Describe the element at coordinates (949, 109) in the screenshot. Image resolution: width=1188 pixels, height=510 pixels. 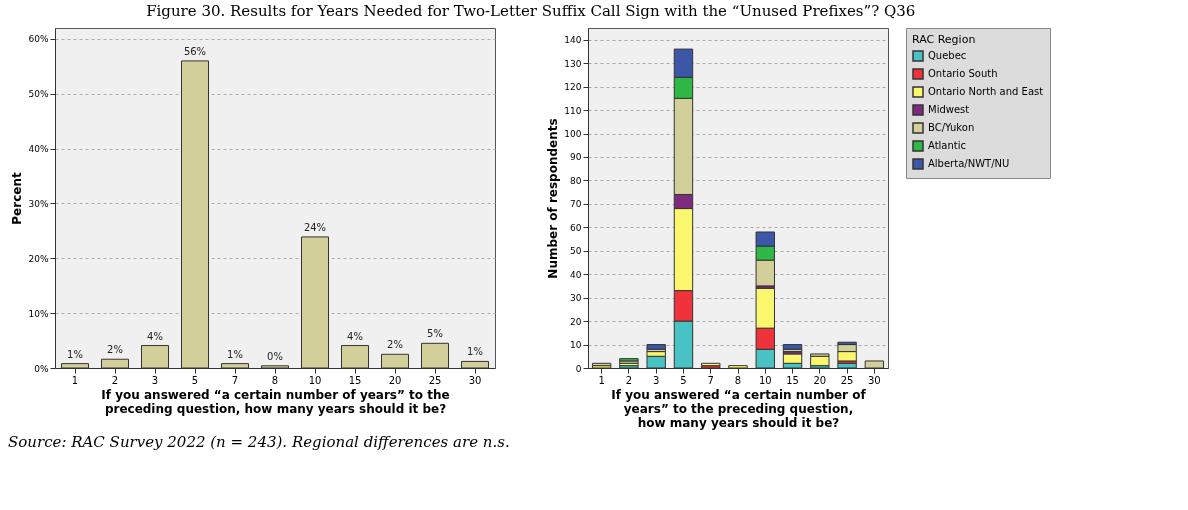
I see `legend-label: Midwest` at that location.